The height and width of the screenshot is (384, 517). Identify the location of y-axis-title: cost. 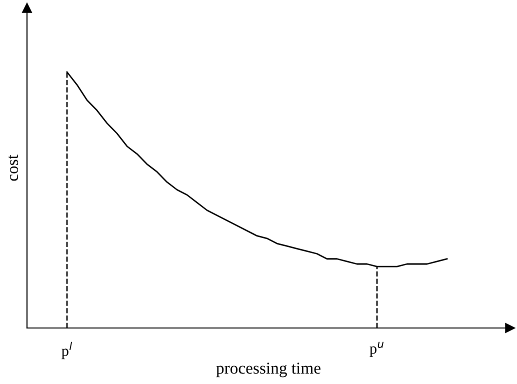
(13, 167).